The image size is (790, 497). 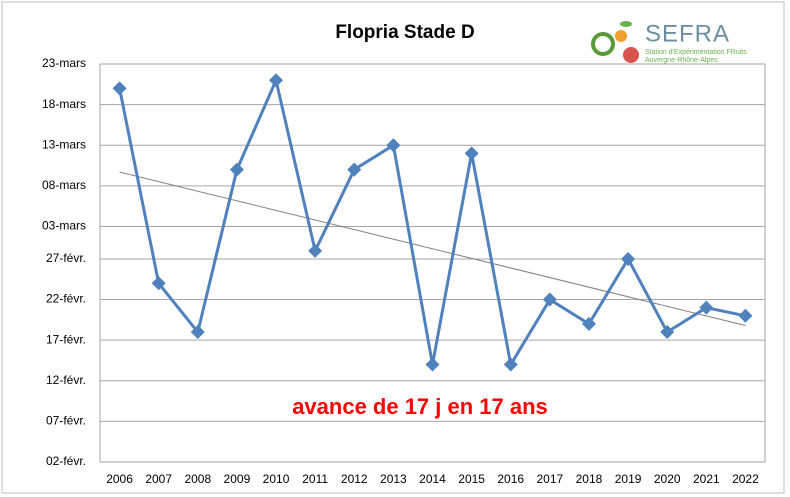 What do you see at coordinates (432, 479) in the screenshot?
I see `x-tick-label: 2014` at bounding box center [432, 479].